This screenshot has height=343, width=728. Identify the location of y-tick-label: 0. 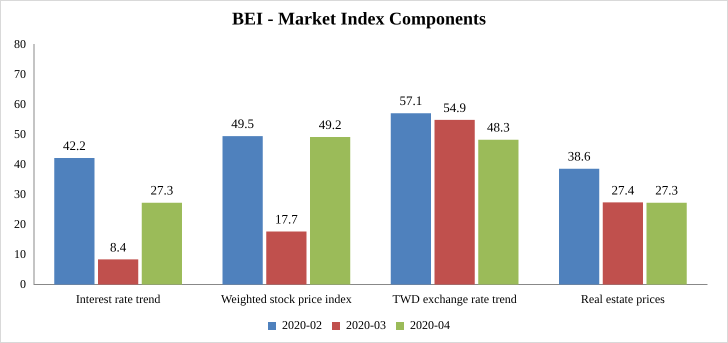
(23, 283).